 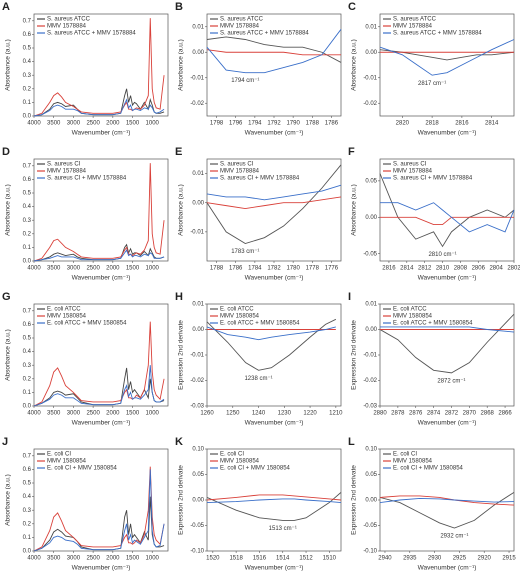 What do you see at coordinates (27, 325) in the screenshot?
I see `y-tick-label: 0.6` at bounding box center [27, 325].